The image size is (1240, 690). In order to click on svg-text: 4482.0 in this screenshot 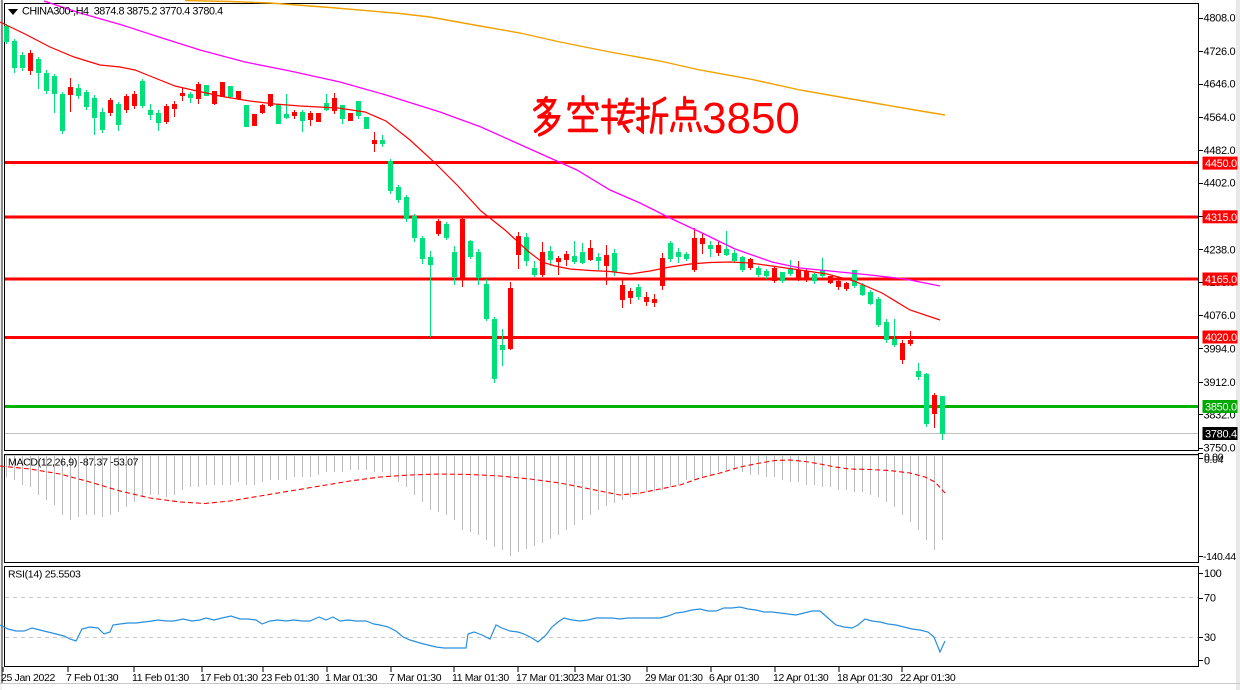, I will do `click(1220, 151)`.